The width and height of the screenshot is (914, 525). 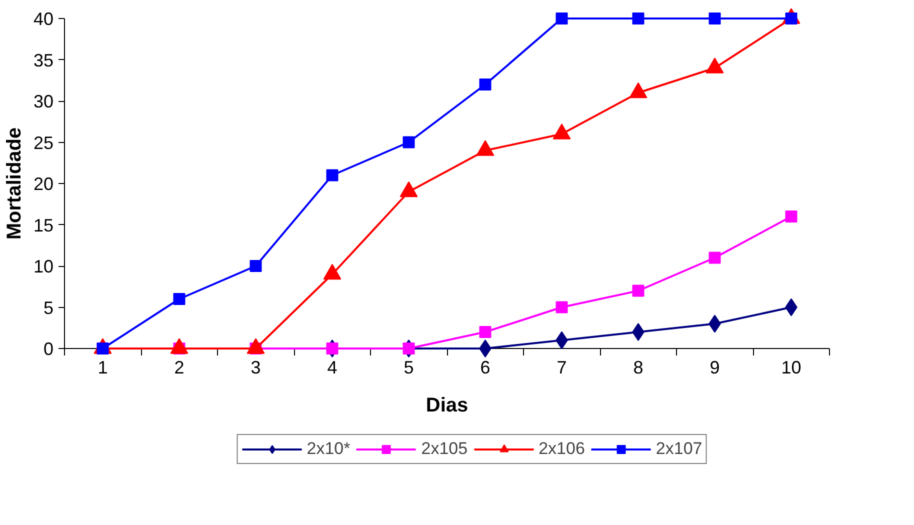 What do you see at coordinates (409, 368) in the screenshot?
I see `x-tick-label: 5` at bounding box center [409, 368].